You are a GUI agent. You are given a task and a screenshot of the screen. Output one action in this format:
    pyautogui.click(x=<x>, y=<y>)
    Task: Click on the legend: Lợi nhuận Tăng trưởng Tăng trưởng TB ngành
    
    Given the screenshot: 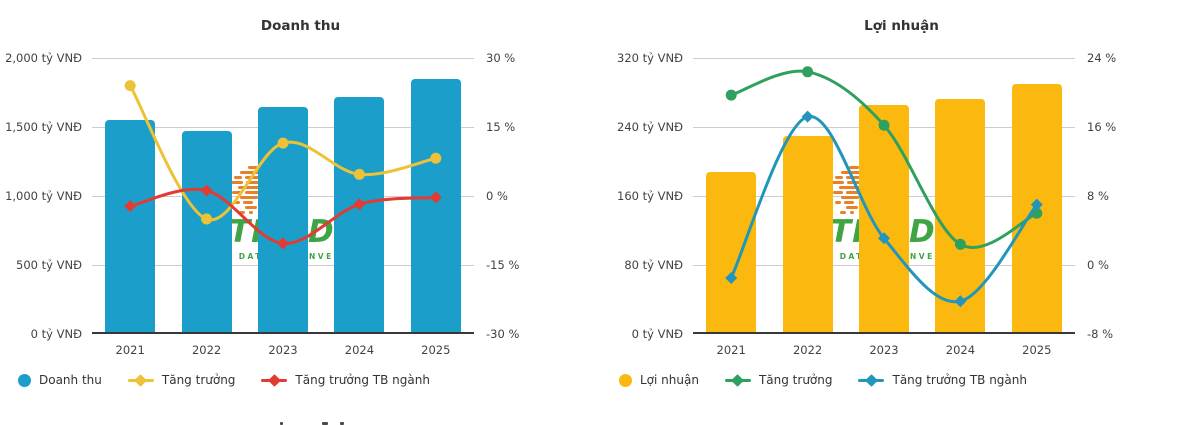 What is the action you would take?
    pyautogui.click(x=910, y=380)
    